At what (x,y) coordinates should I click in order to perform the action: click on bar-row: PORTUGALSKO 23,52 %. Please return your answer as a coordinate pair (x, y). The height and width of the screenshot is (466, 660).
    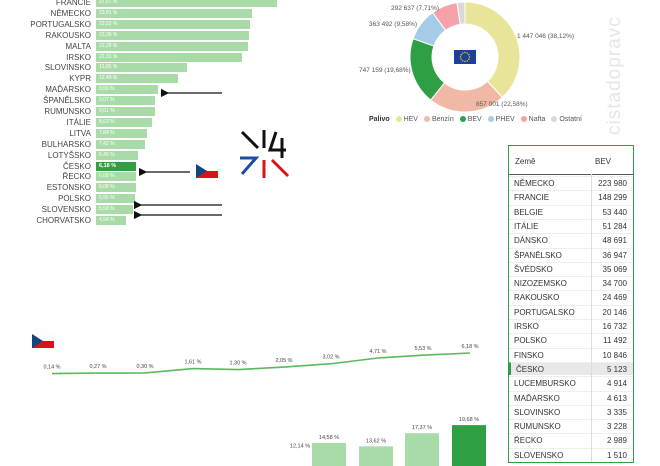
    Looking at the image, I should click on (150, 24).